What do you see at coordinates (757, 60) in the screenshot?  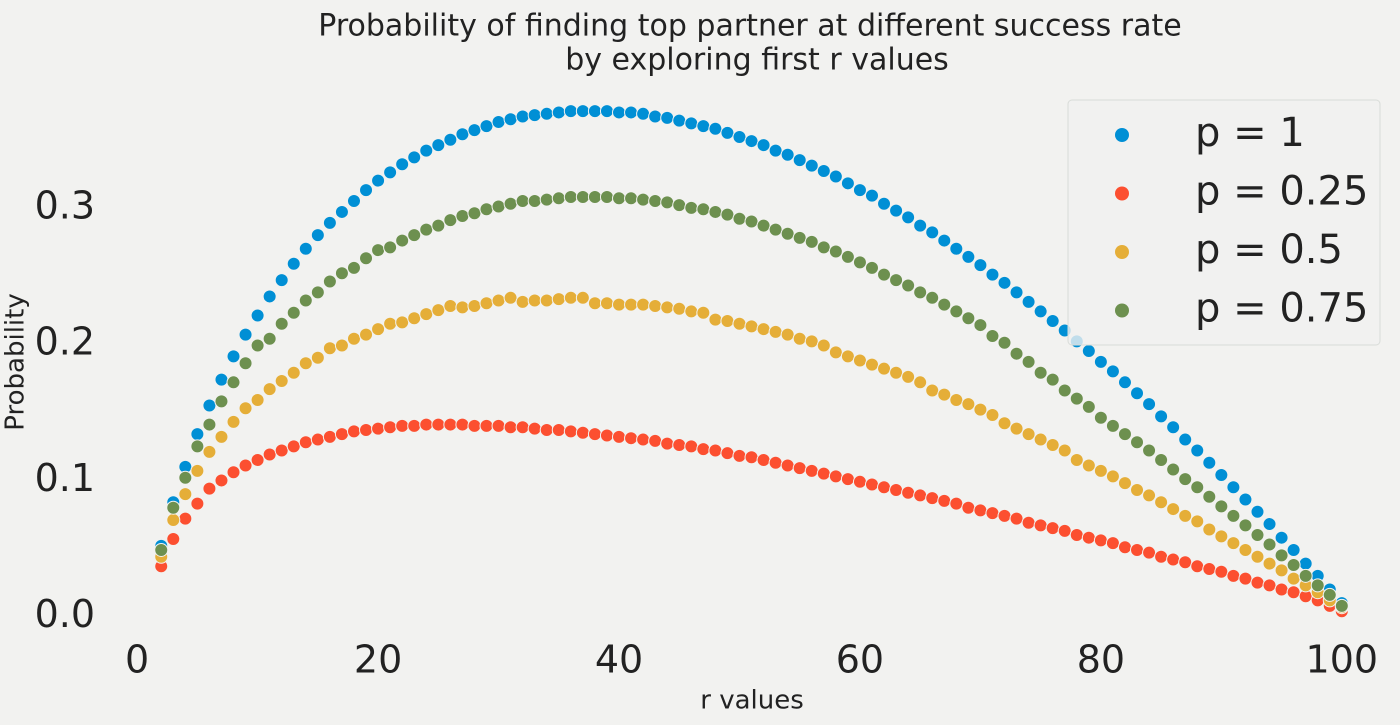 I see `chart-subtitle: by exploring first r values` at bounding box center [757, 60].